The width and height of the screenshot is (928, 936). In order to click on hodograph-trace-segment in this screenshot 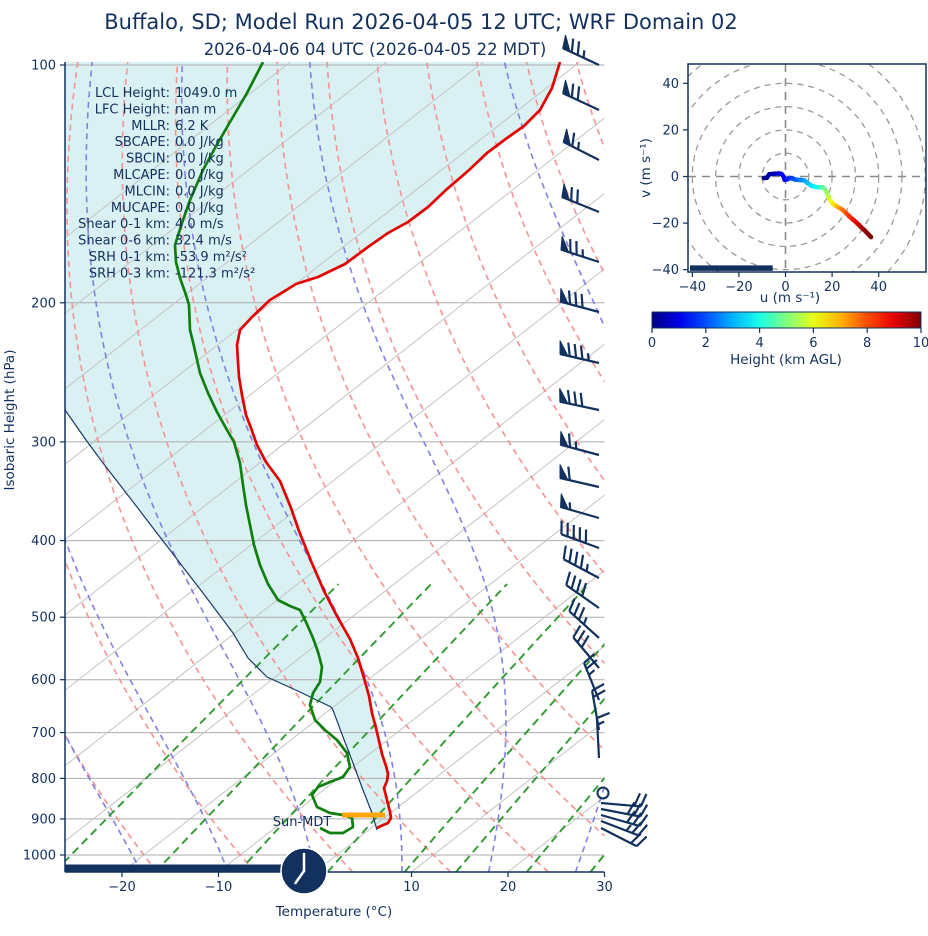, I will do `click(869, 235)`.